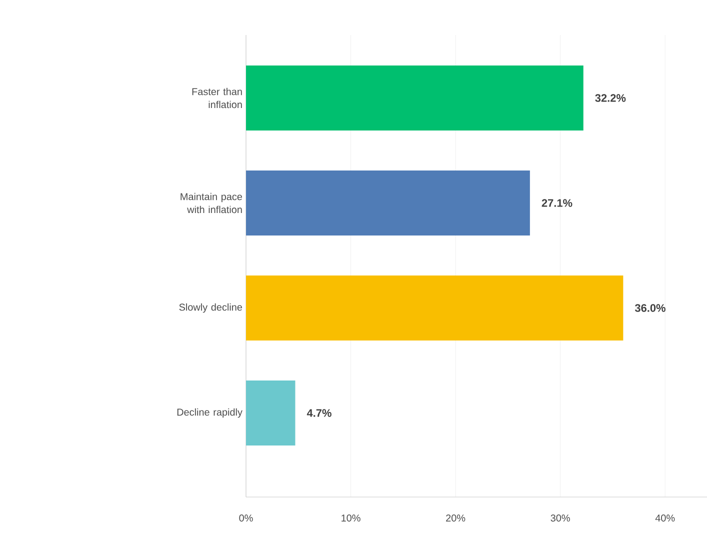 The width and height of the screenshot is (707, 539). What do you see at coordinates (557, 203) in the screenshot?
I see `data-label: 27.1%` at bounding box center [557, 203].